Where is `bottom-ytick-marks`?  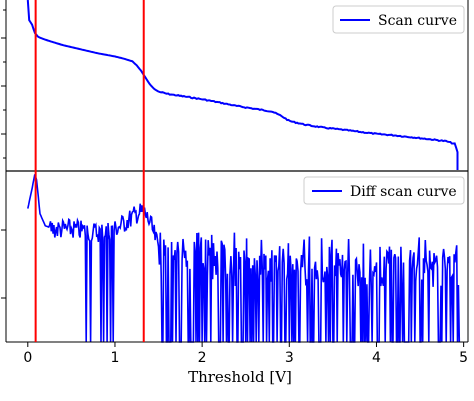 bottom-ytick-marks is located at coordinates (3, 264).